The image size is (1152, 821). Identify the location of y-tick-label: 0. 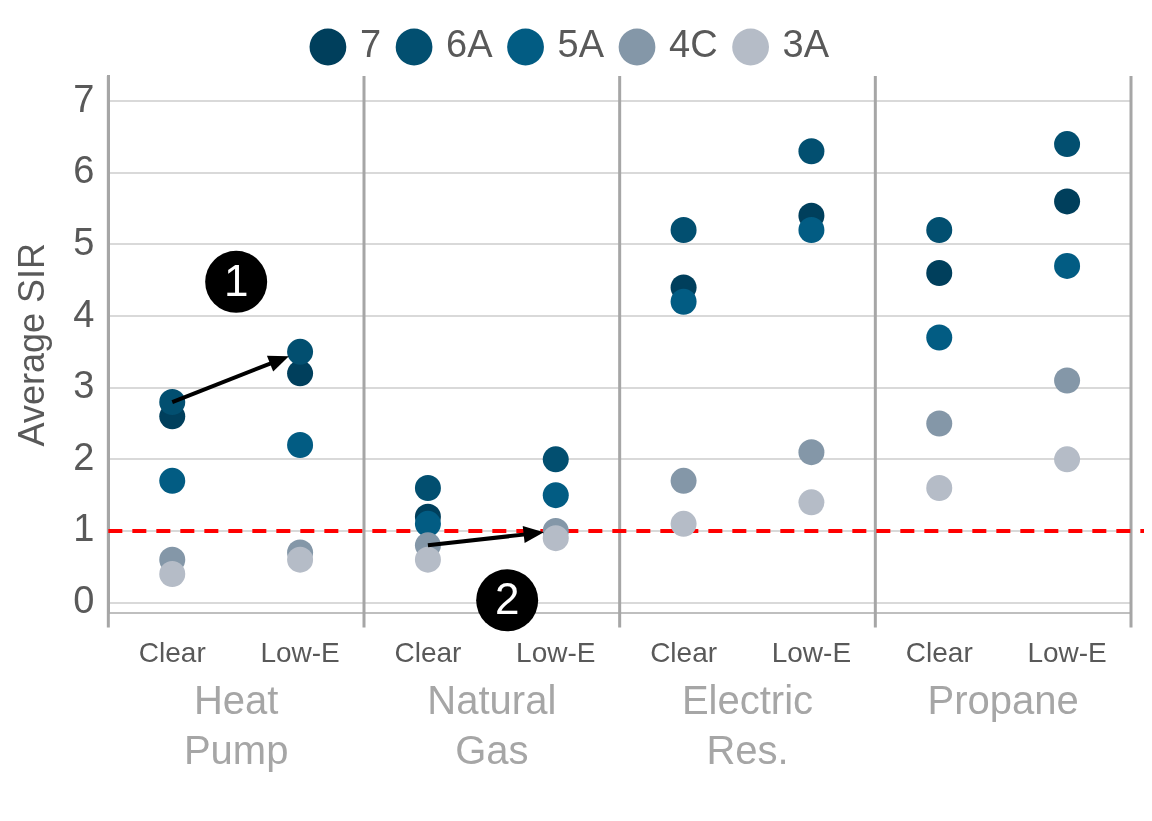
(84, 600).